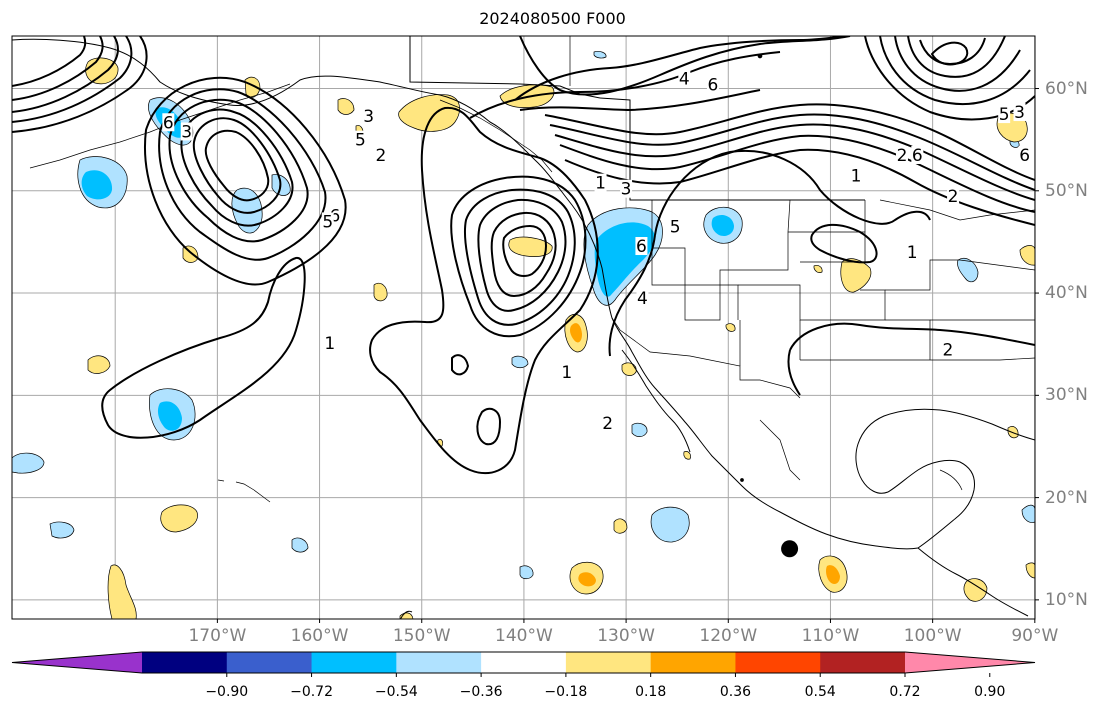  Describe the element at coordinates (970, 662) in the screenshot. I see `colorbar-extend-high` at that location.